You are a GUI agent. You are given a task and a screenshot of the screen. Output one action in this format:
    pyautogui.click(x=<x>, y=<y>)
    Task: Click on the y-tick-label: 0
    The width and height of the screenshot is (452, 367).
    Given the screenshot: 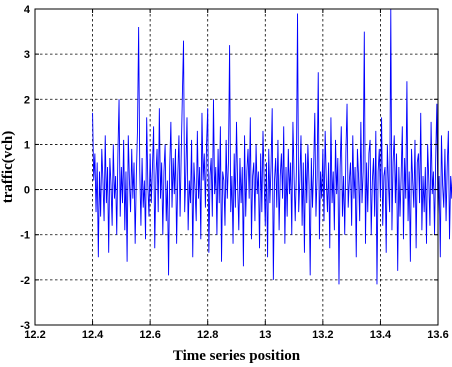 What is the action you would take?
    pyautogui.click(x=27, y=191)
    